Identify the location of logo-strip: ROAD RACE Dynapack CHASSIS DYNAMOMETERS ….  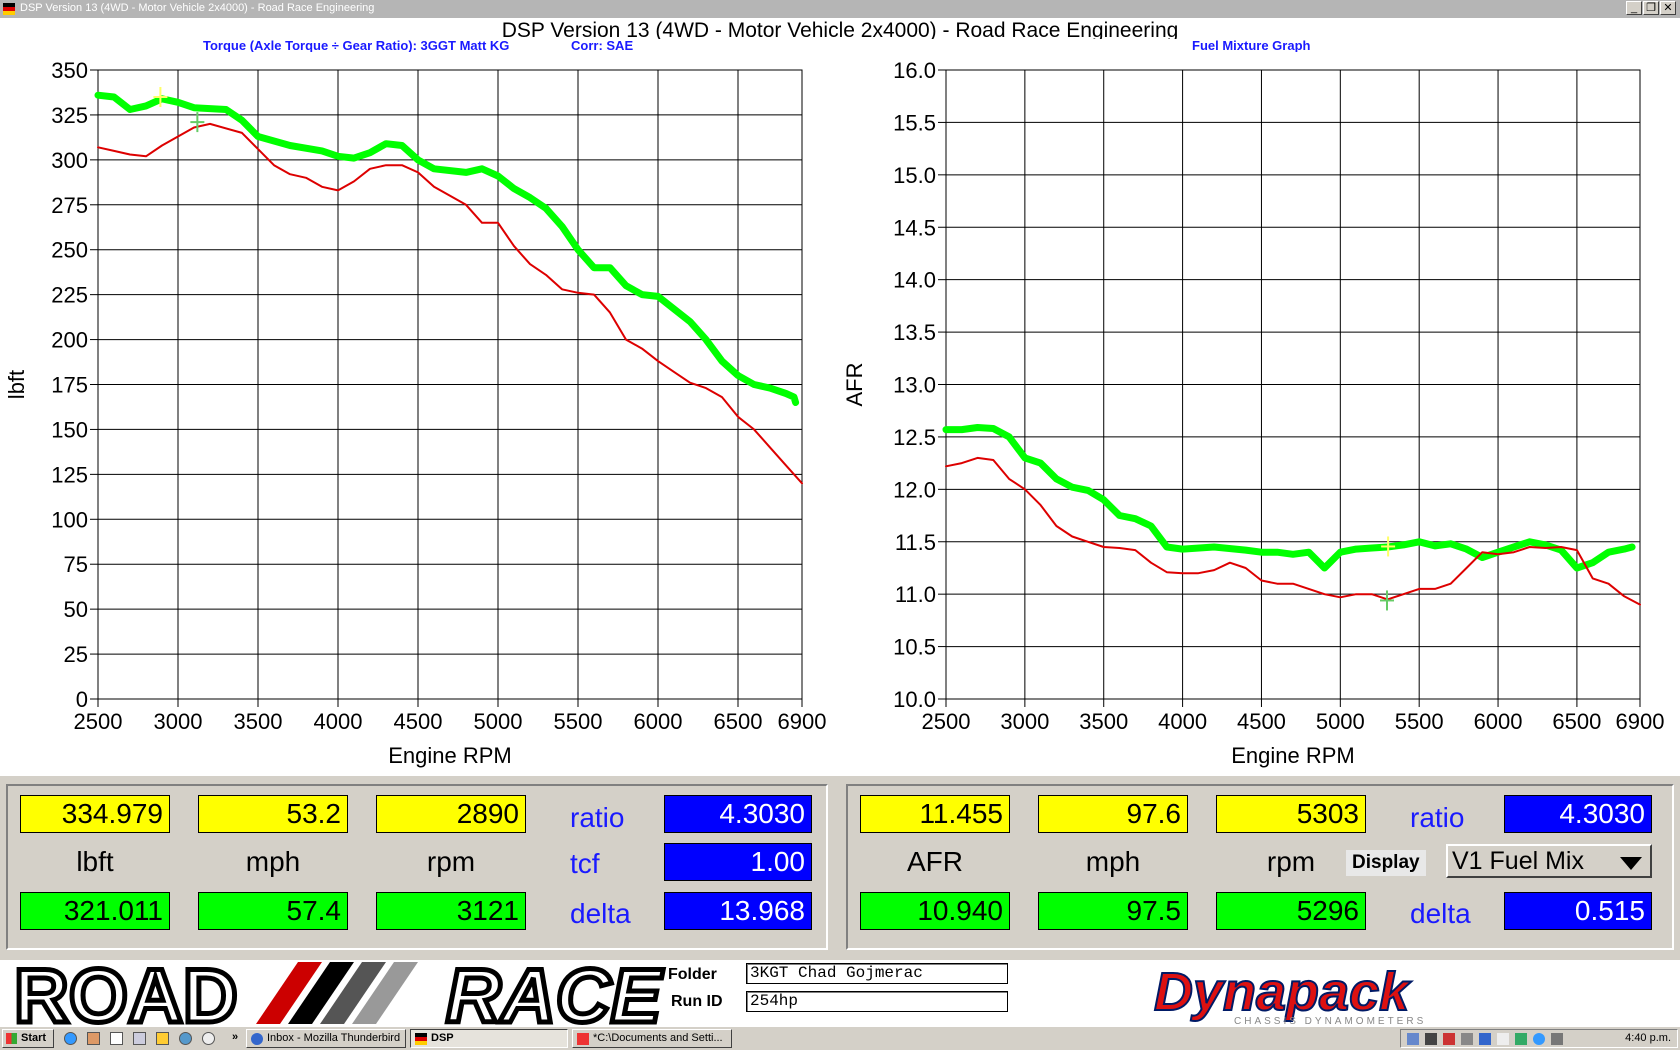
(840, 993).